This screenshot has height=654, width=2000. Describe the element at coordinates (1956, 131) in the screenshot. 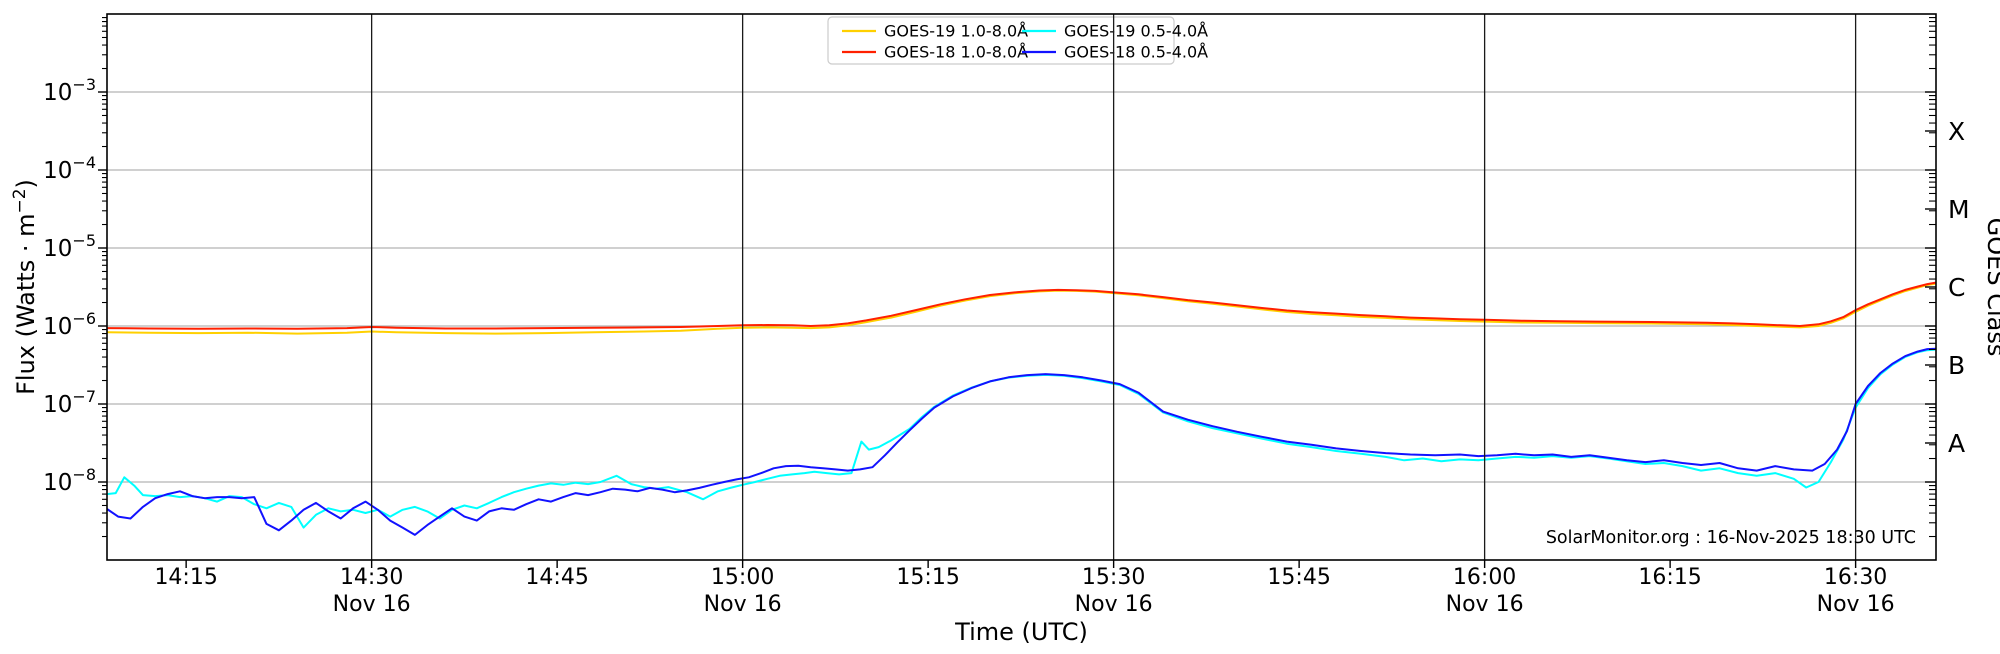

I see `goes-class-x: X` at that location.